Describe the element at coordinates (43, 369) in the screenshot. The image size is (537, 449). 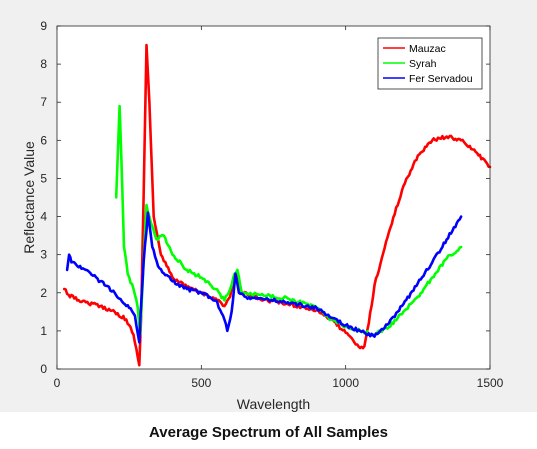
I see `y-tick-label: 0` at that location.